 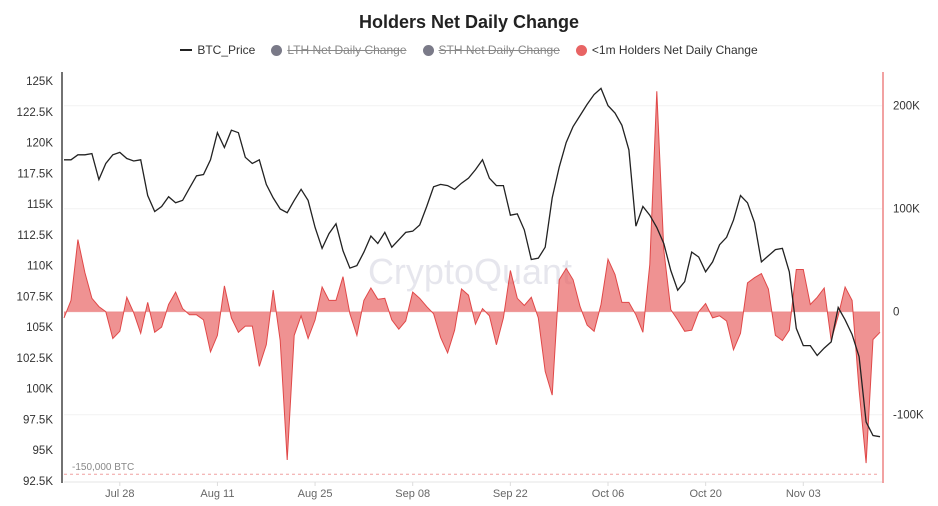 I want to click on x-tick-label: Aug 11, so click(x=217, y=494).